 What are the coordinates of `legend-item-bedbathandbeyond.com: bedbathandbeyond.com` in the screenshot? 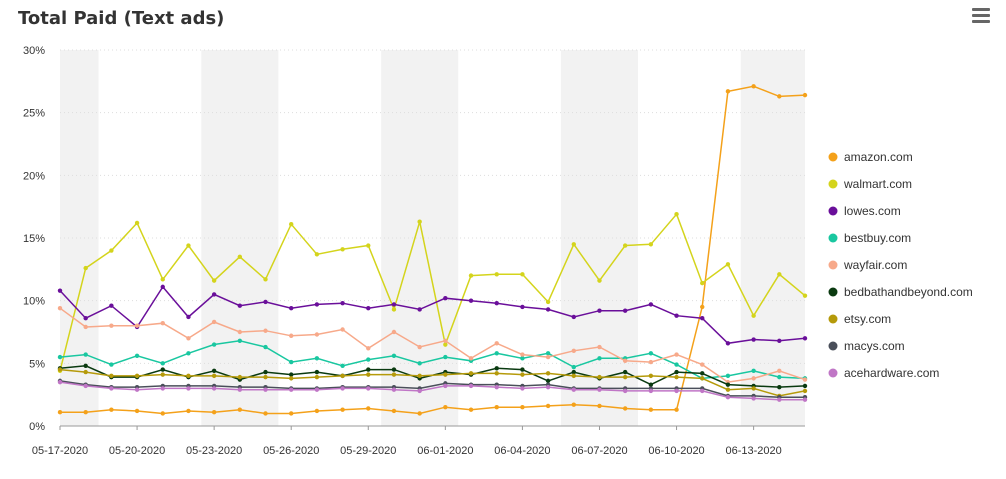 It's located at (900, 292).